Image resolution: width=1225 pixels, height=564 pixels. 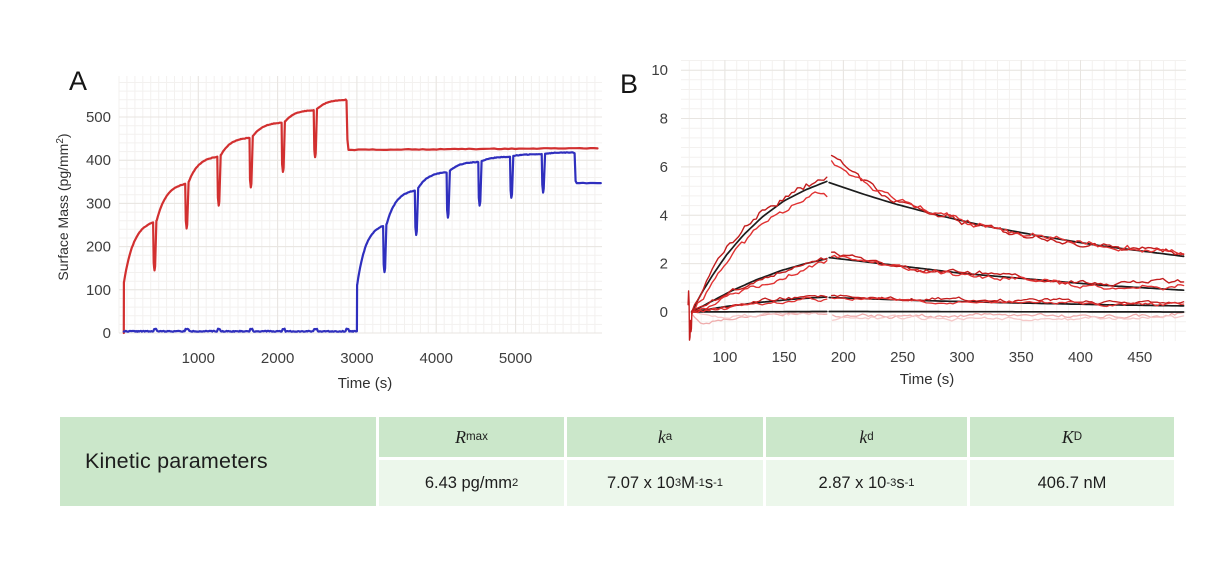 What do you see at coordinates (436, 358) in the screenshot?
I see `svg-text: 4000` at bounding box center [436, 358].